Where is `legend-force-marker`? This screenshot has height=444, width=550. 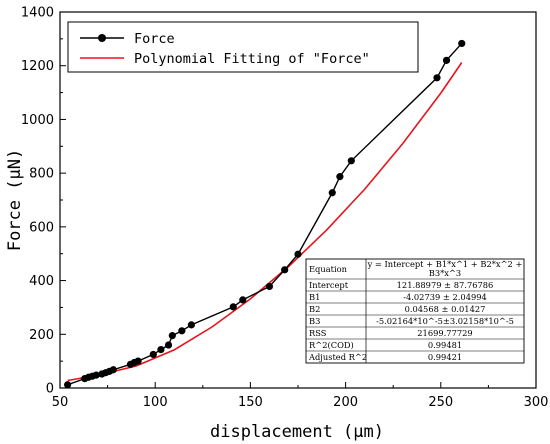 legend-force-marker is located at coordinates (102, 38).